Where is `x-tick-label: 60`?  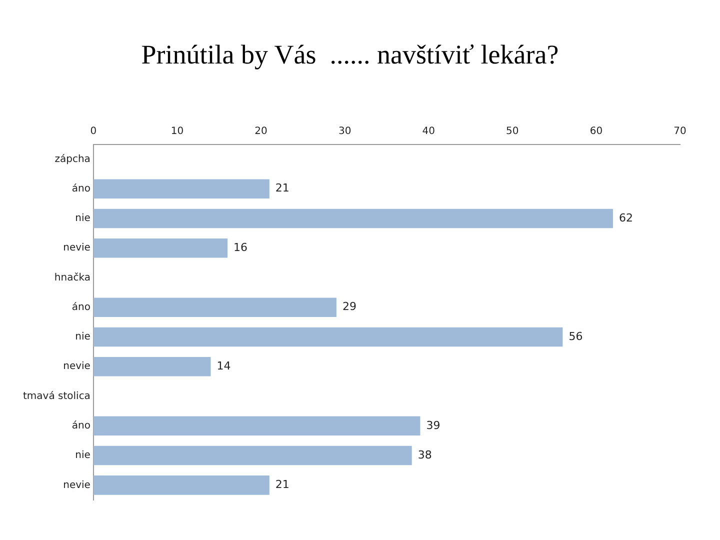
x-tick-label: 60 is located at coordinates (596, 131).